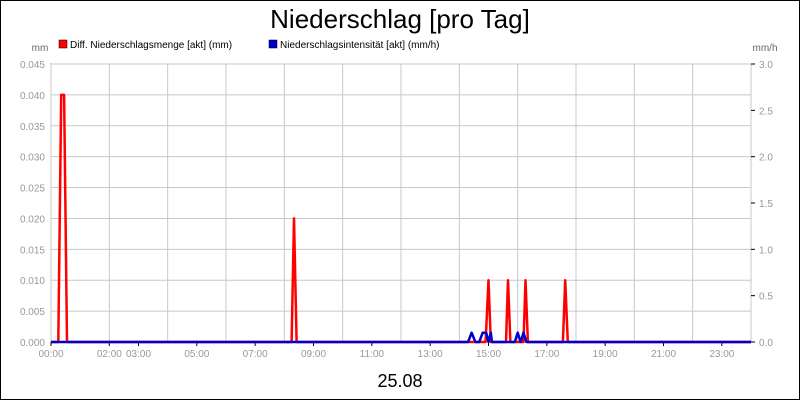  I want to click on legend-label-intensitaet: Niederschlagsintensität [akt] (mm/h), so click(360, 45).